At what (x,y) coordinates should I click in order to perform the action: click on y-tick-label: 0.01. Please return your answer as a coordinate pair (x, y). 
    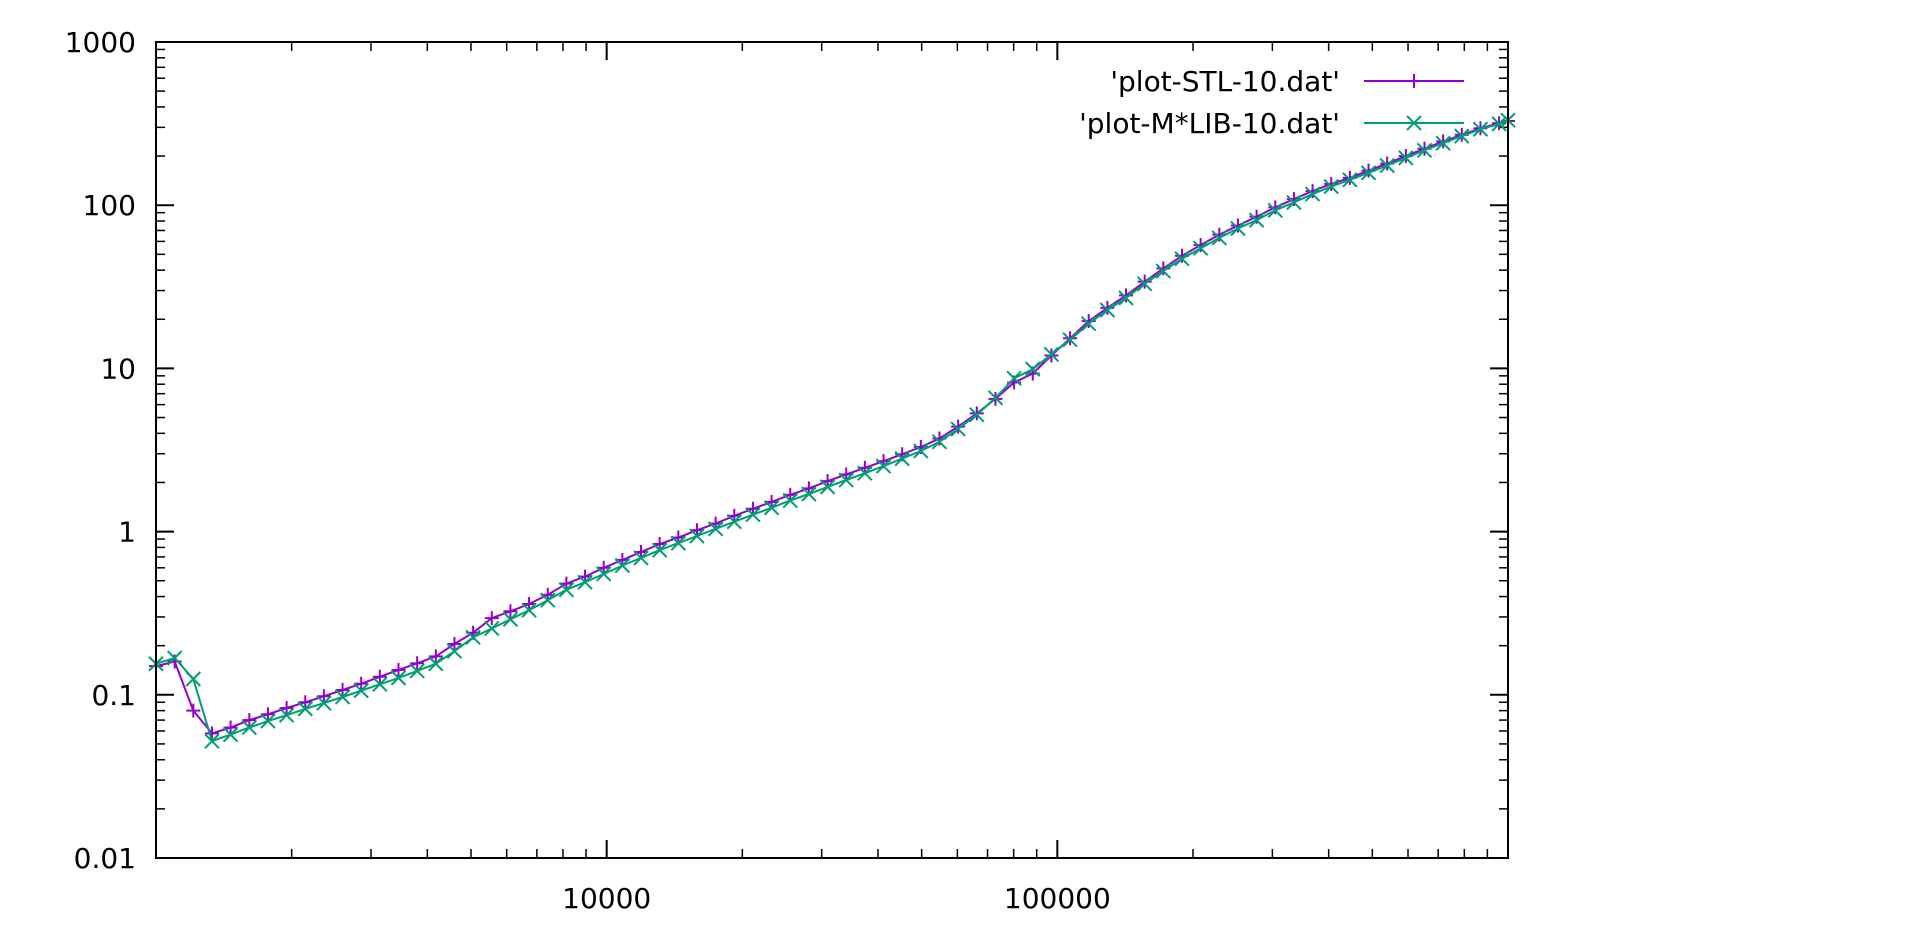
    Looking at the image, I should click on (105, 858).